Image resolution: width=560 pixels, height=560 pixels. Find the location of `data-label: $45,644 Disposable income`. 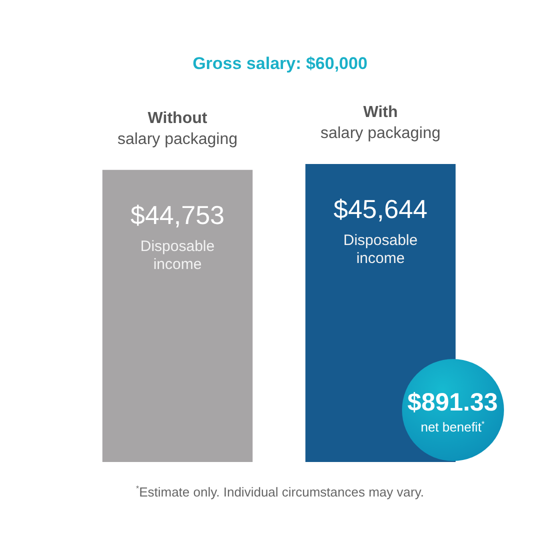

data-label: $45,644 Disposable income is located at coordinates (380, 231).